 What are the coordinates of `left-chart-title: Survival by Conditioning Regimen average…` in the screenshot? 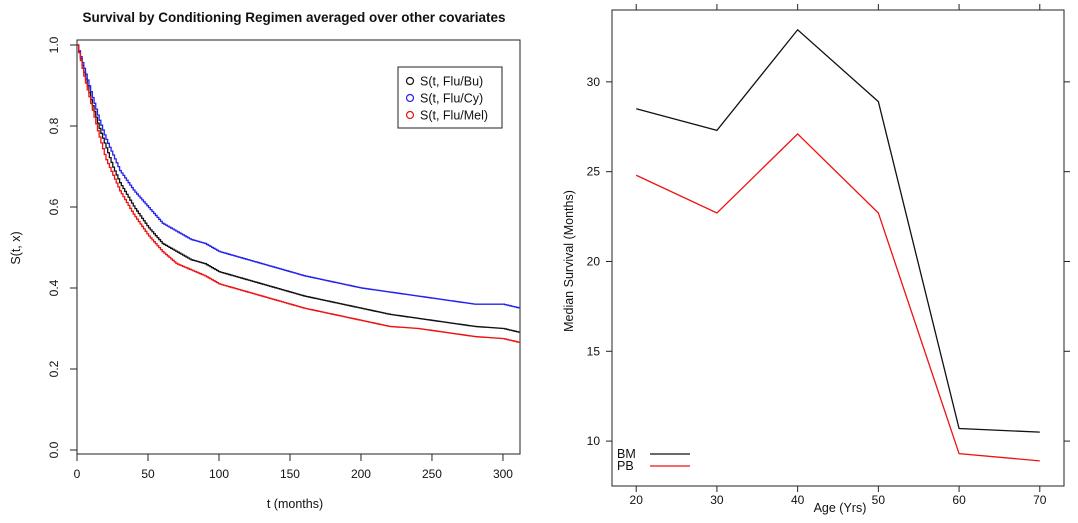 It's located at (293, 17).